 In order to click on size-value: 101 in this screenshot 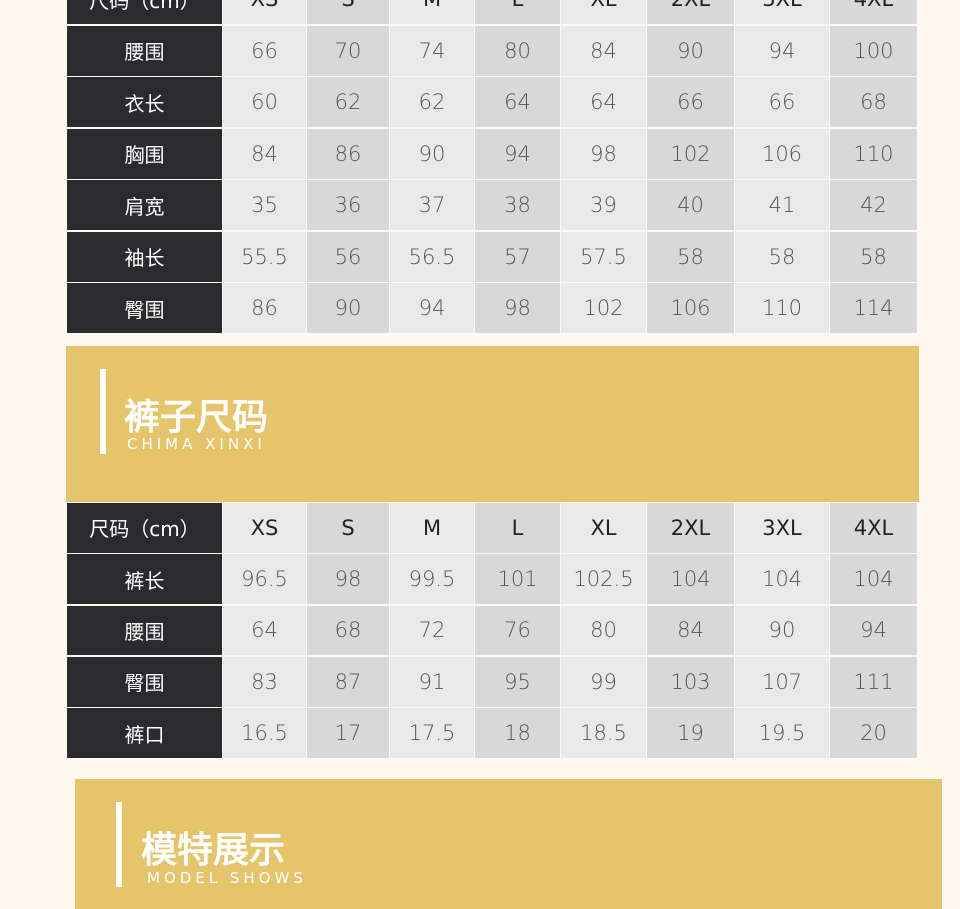, I will do `click(517, 579)`.